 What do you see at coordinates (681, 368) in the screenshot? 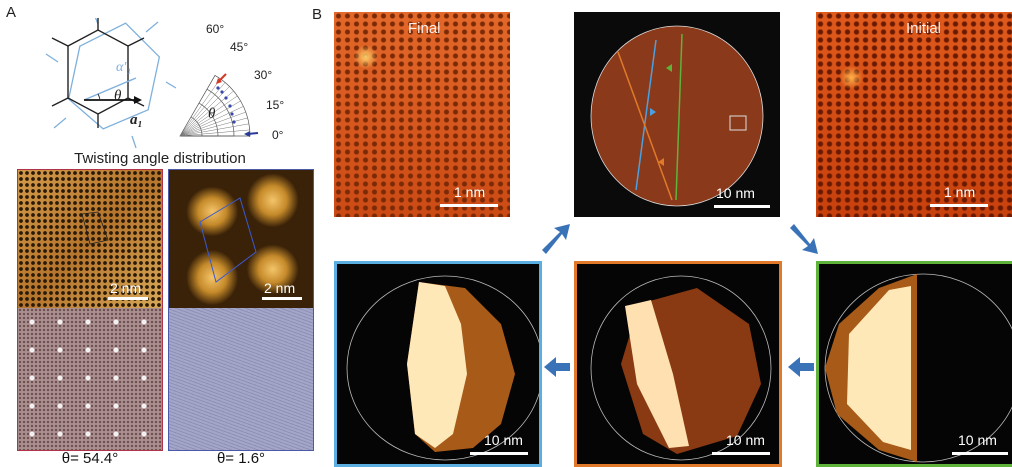
I see `bottom-orange-island` at bounding box center [681, 368].